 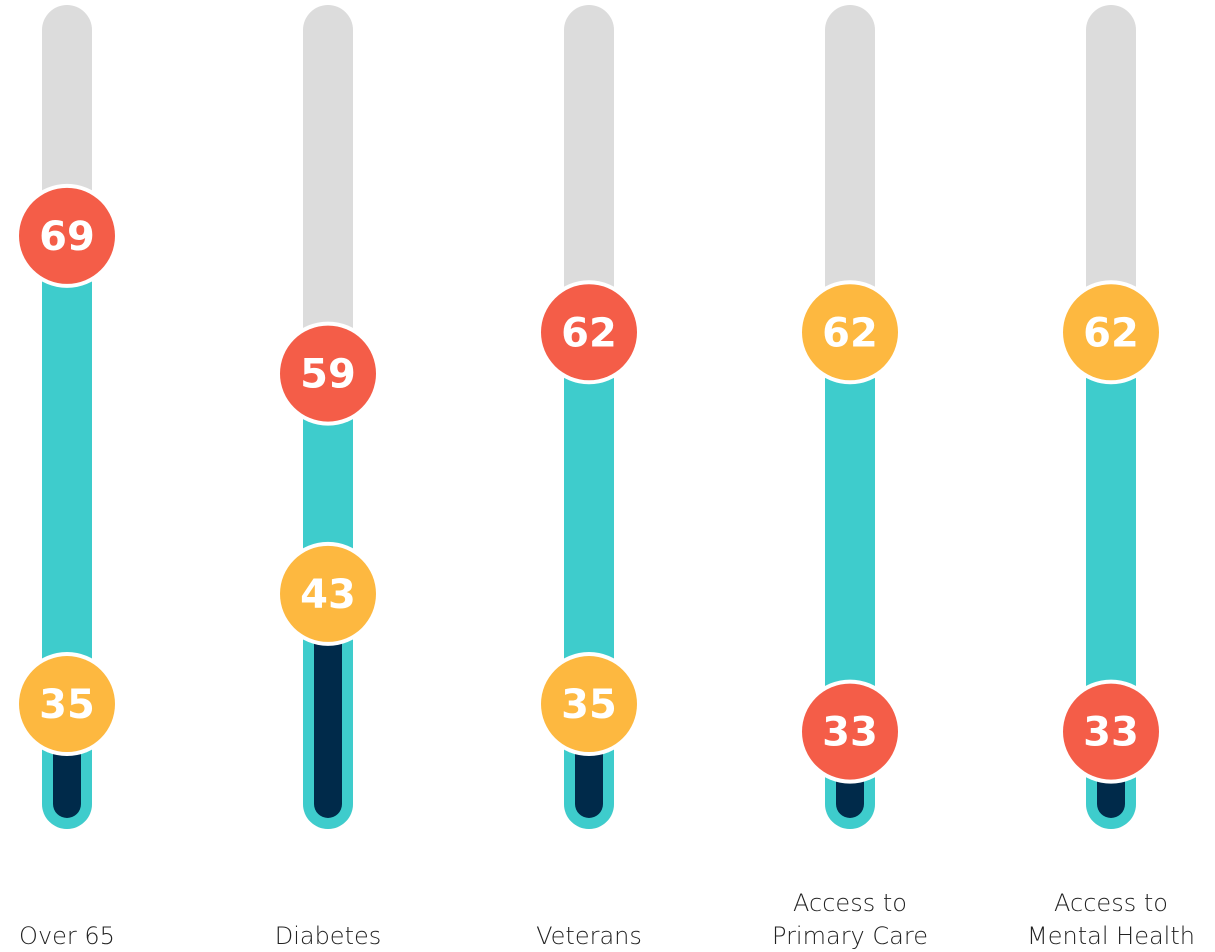 I want to click on category-label-line: Mental Health, so click(x=1111, y=936).